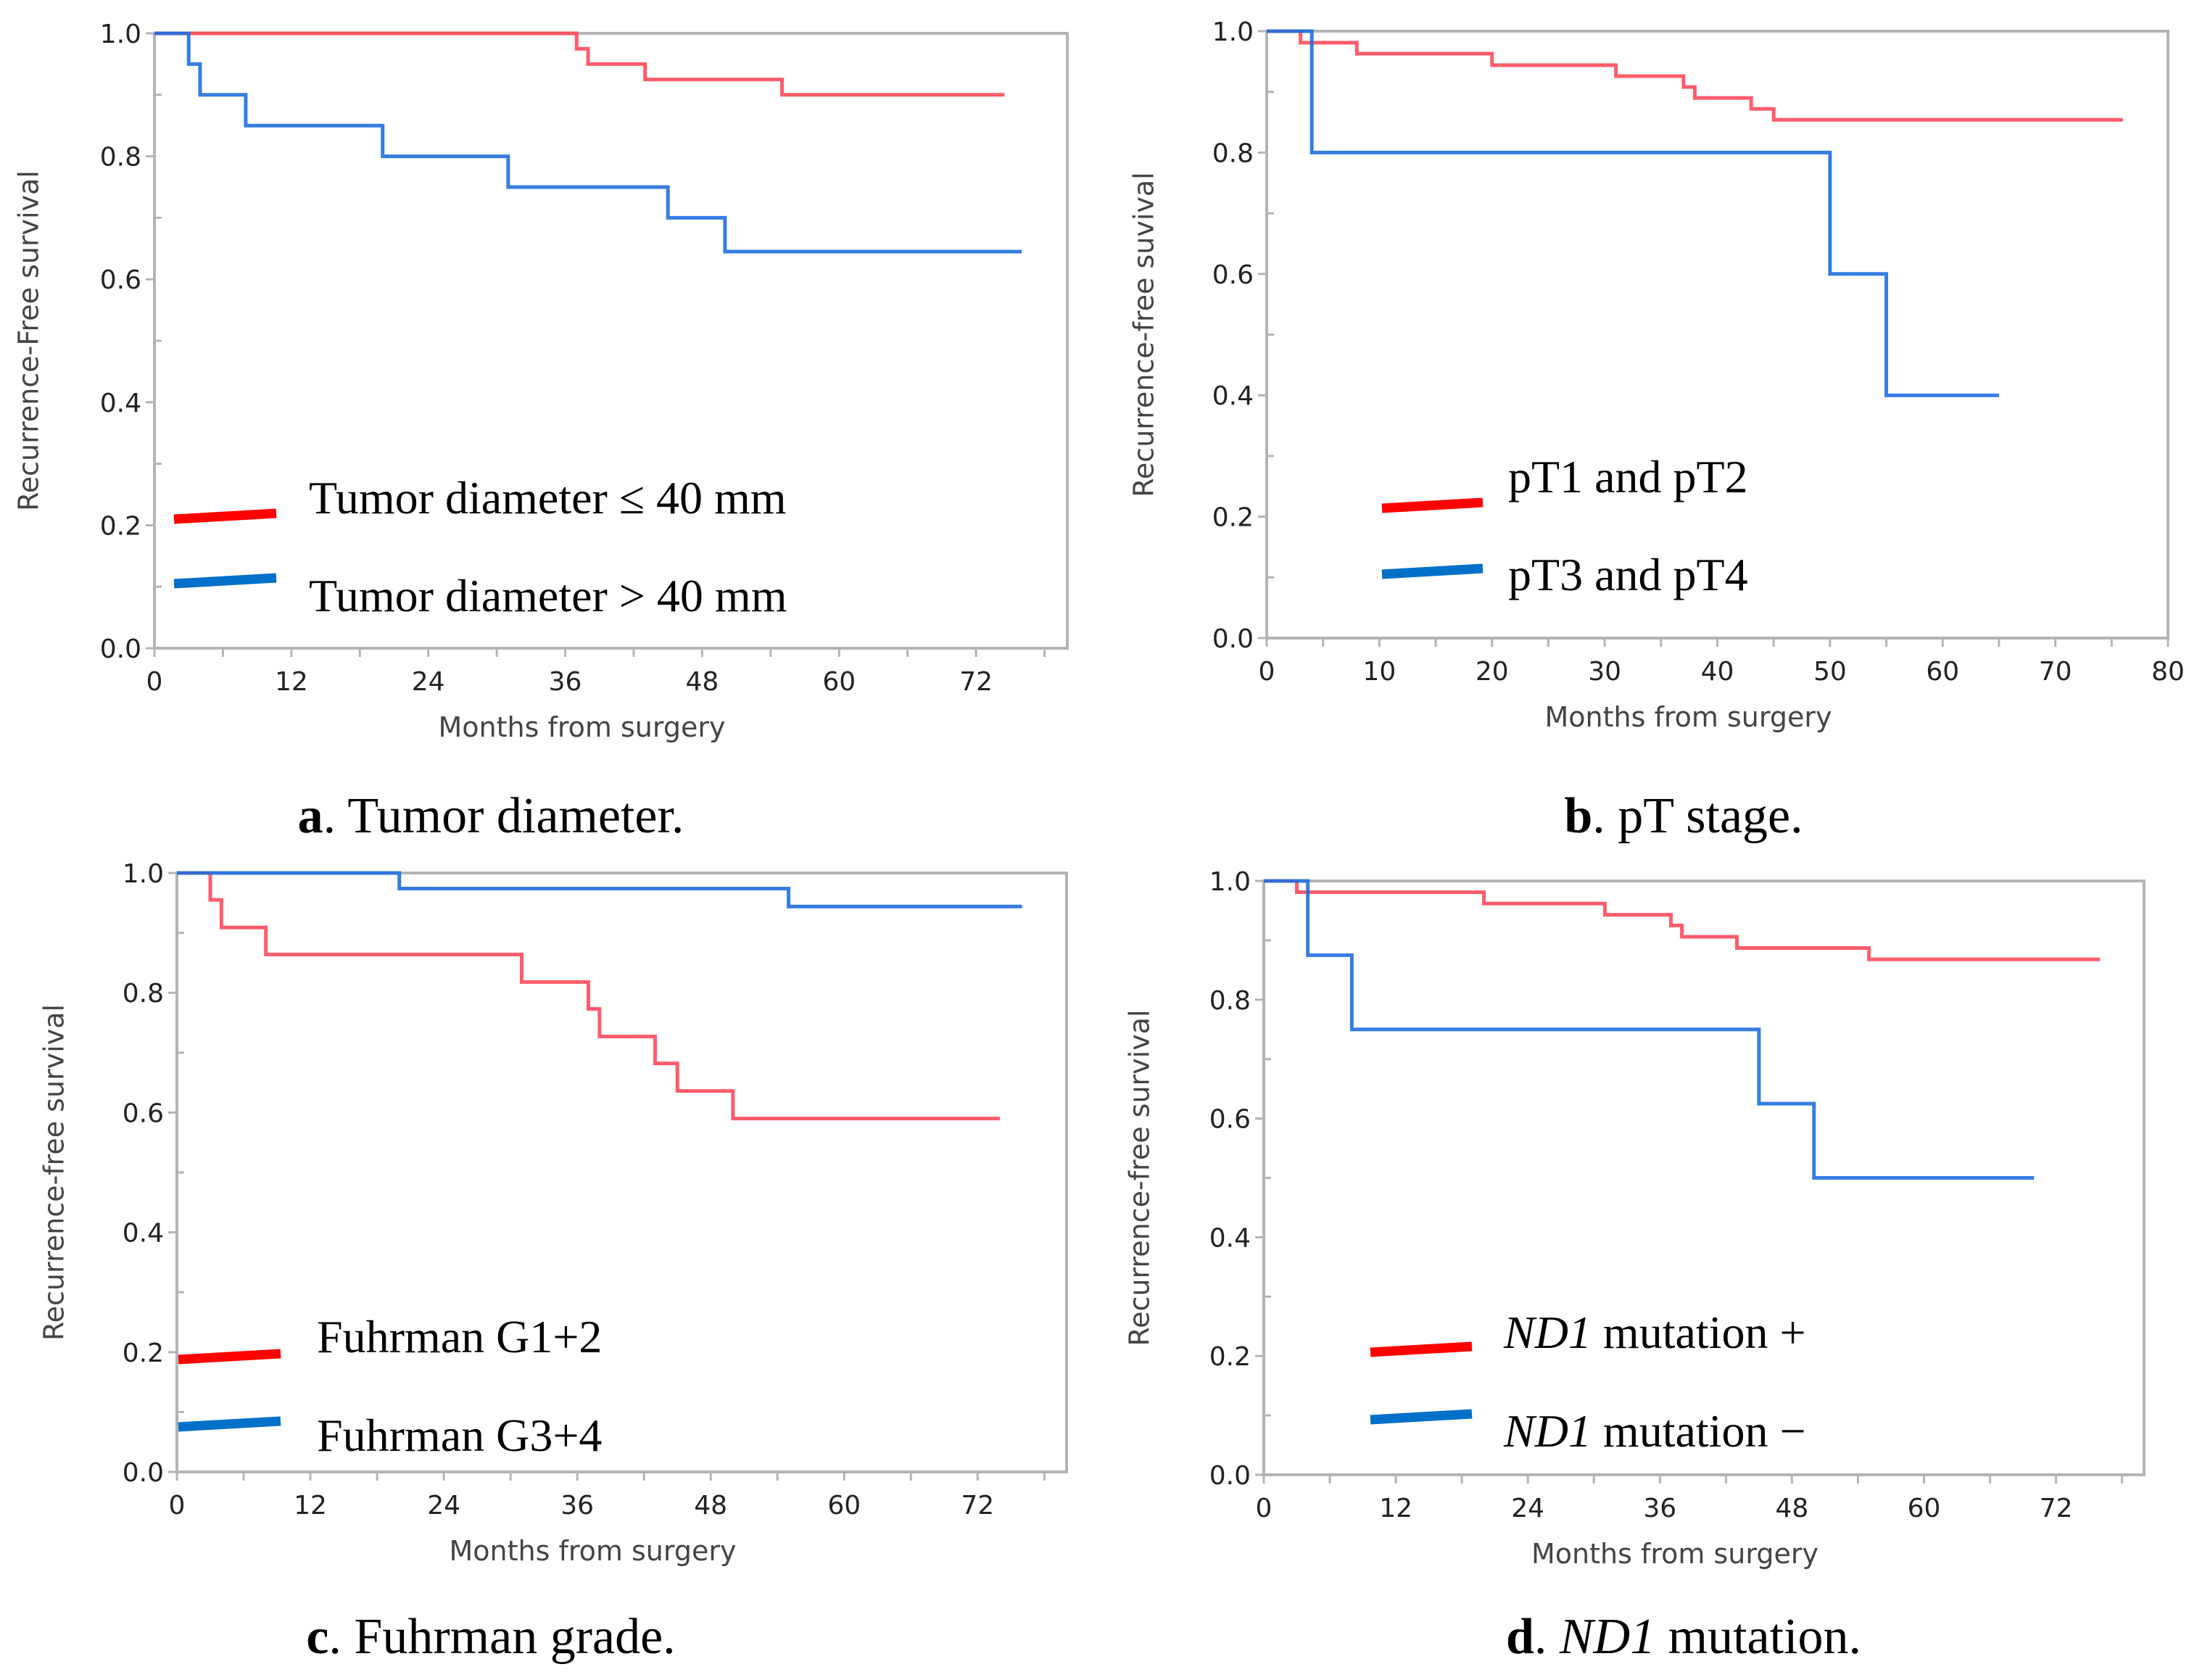 Image resolution: width=2189 pixels, height=1680 pixels. Describe the element at coordinates (1628, 574) in the screenshot. I see `legend-label: pT3 and pT4` at that location.